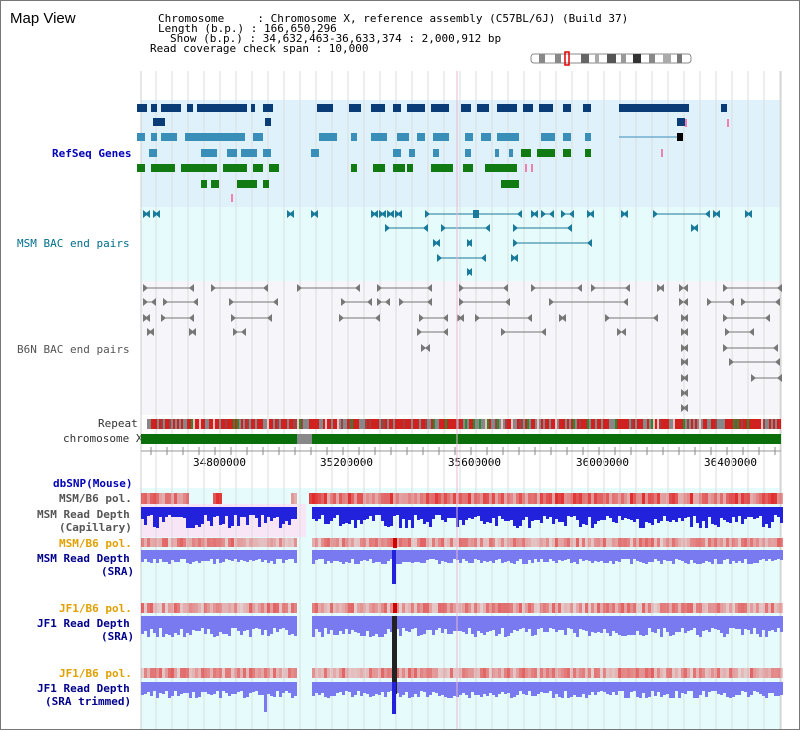  Describe the element at coordinates (83, 514) in the screenshot. I see `track-label-msm-read-depth-capillary: MSM Read Depth` at that location.